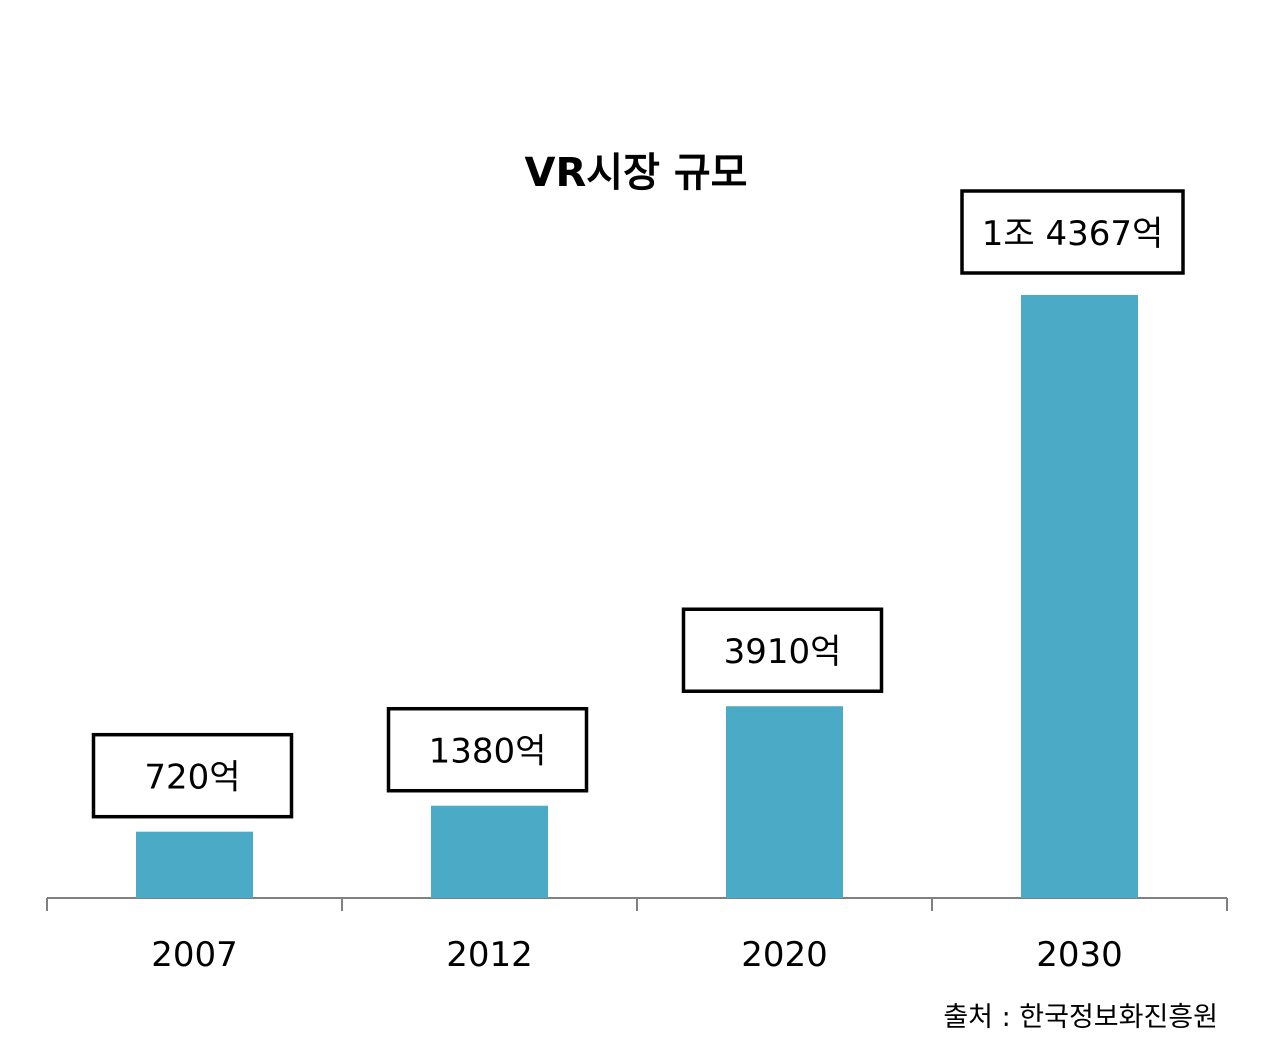 Image resolution: width=1280 pixels, height=1059 pixels. I want to click on data-label: 720억, so click(192, 778).